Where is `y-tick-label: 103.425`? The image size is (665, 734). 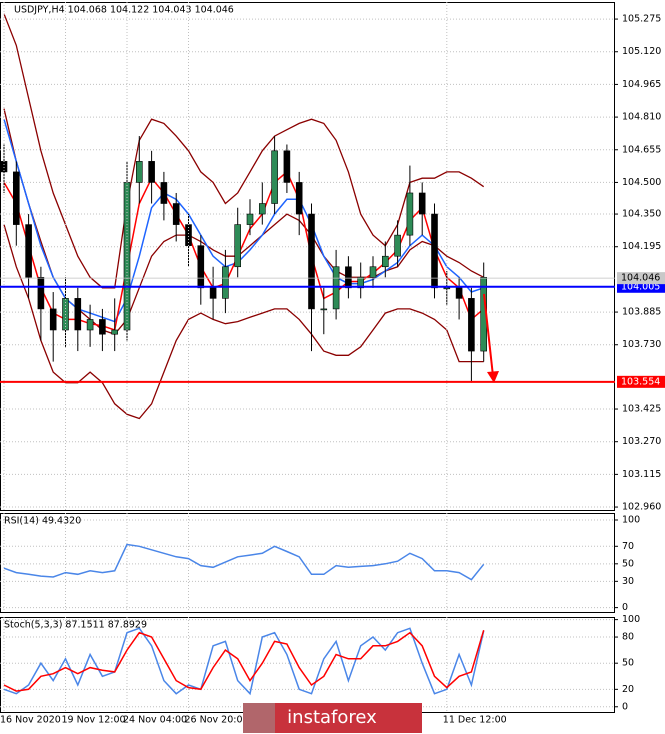
y-tick-label: 103.425 is located at coordinates (641, 409).